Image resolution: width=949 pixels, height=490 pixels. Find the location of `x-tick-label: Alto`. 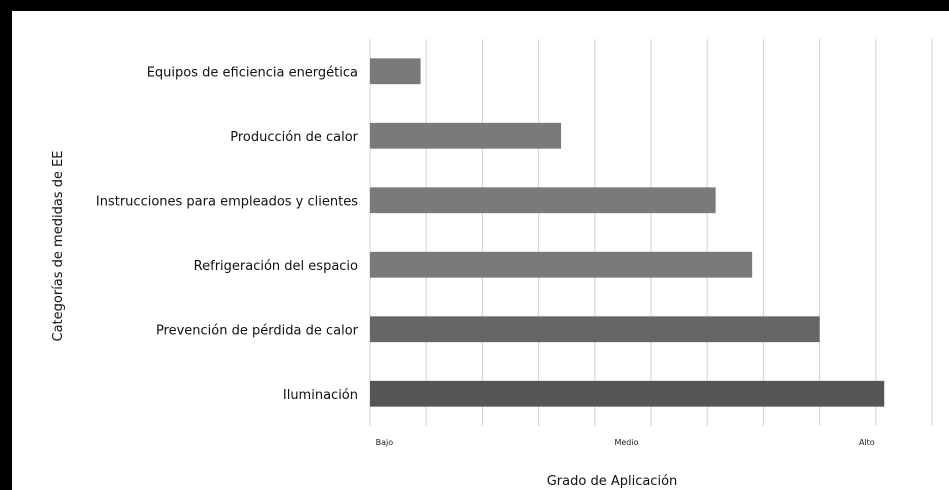

x-tick-label: Alto is located at coordinates (867, 442).